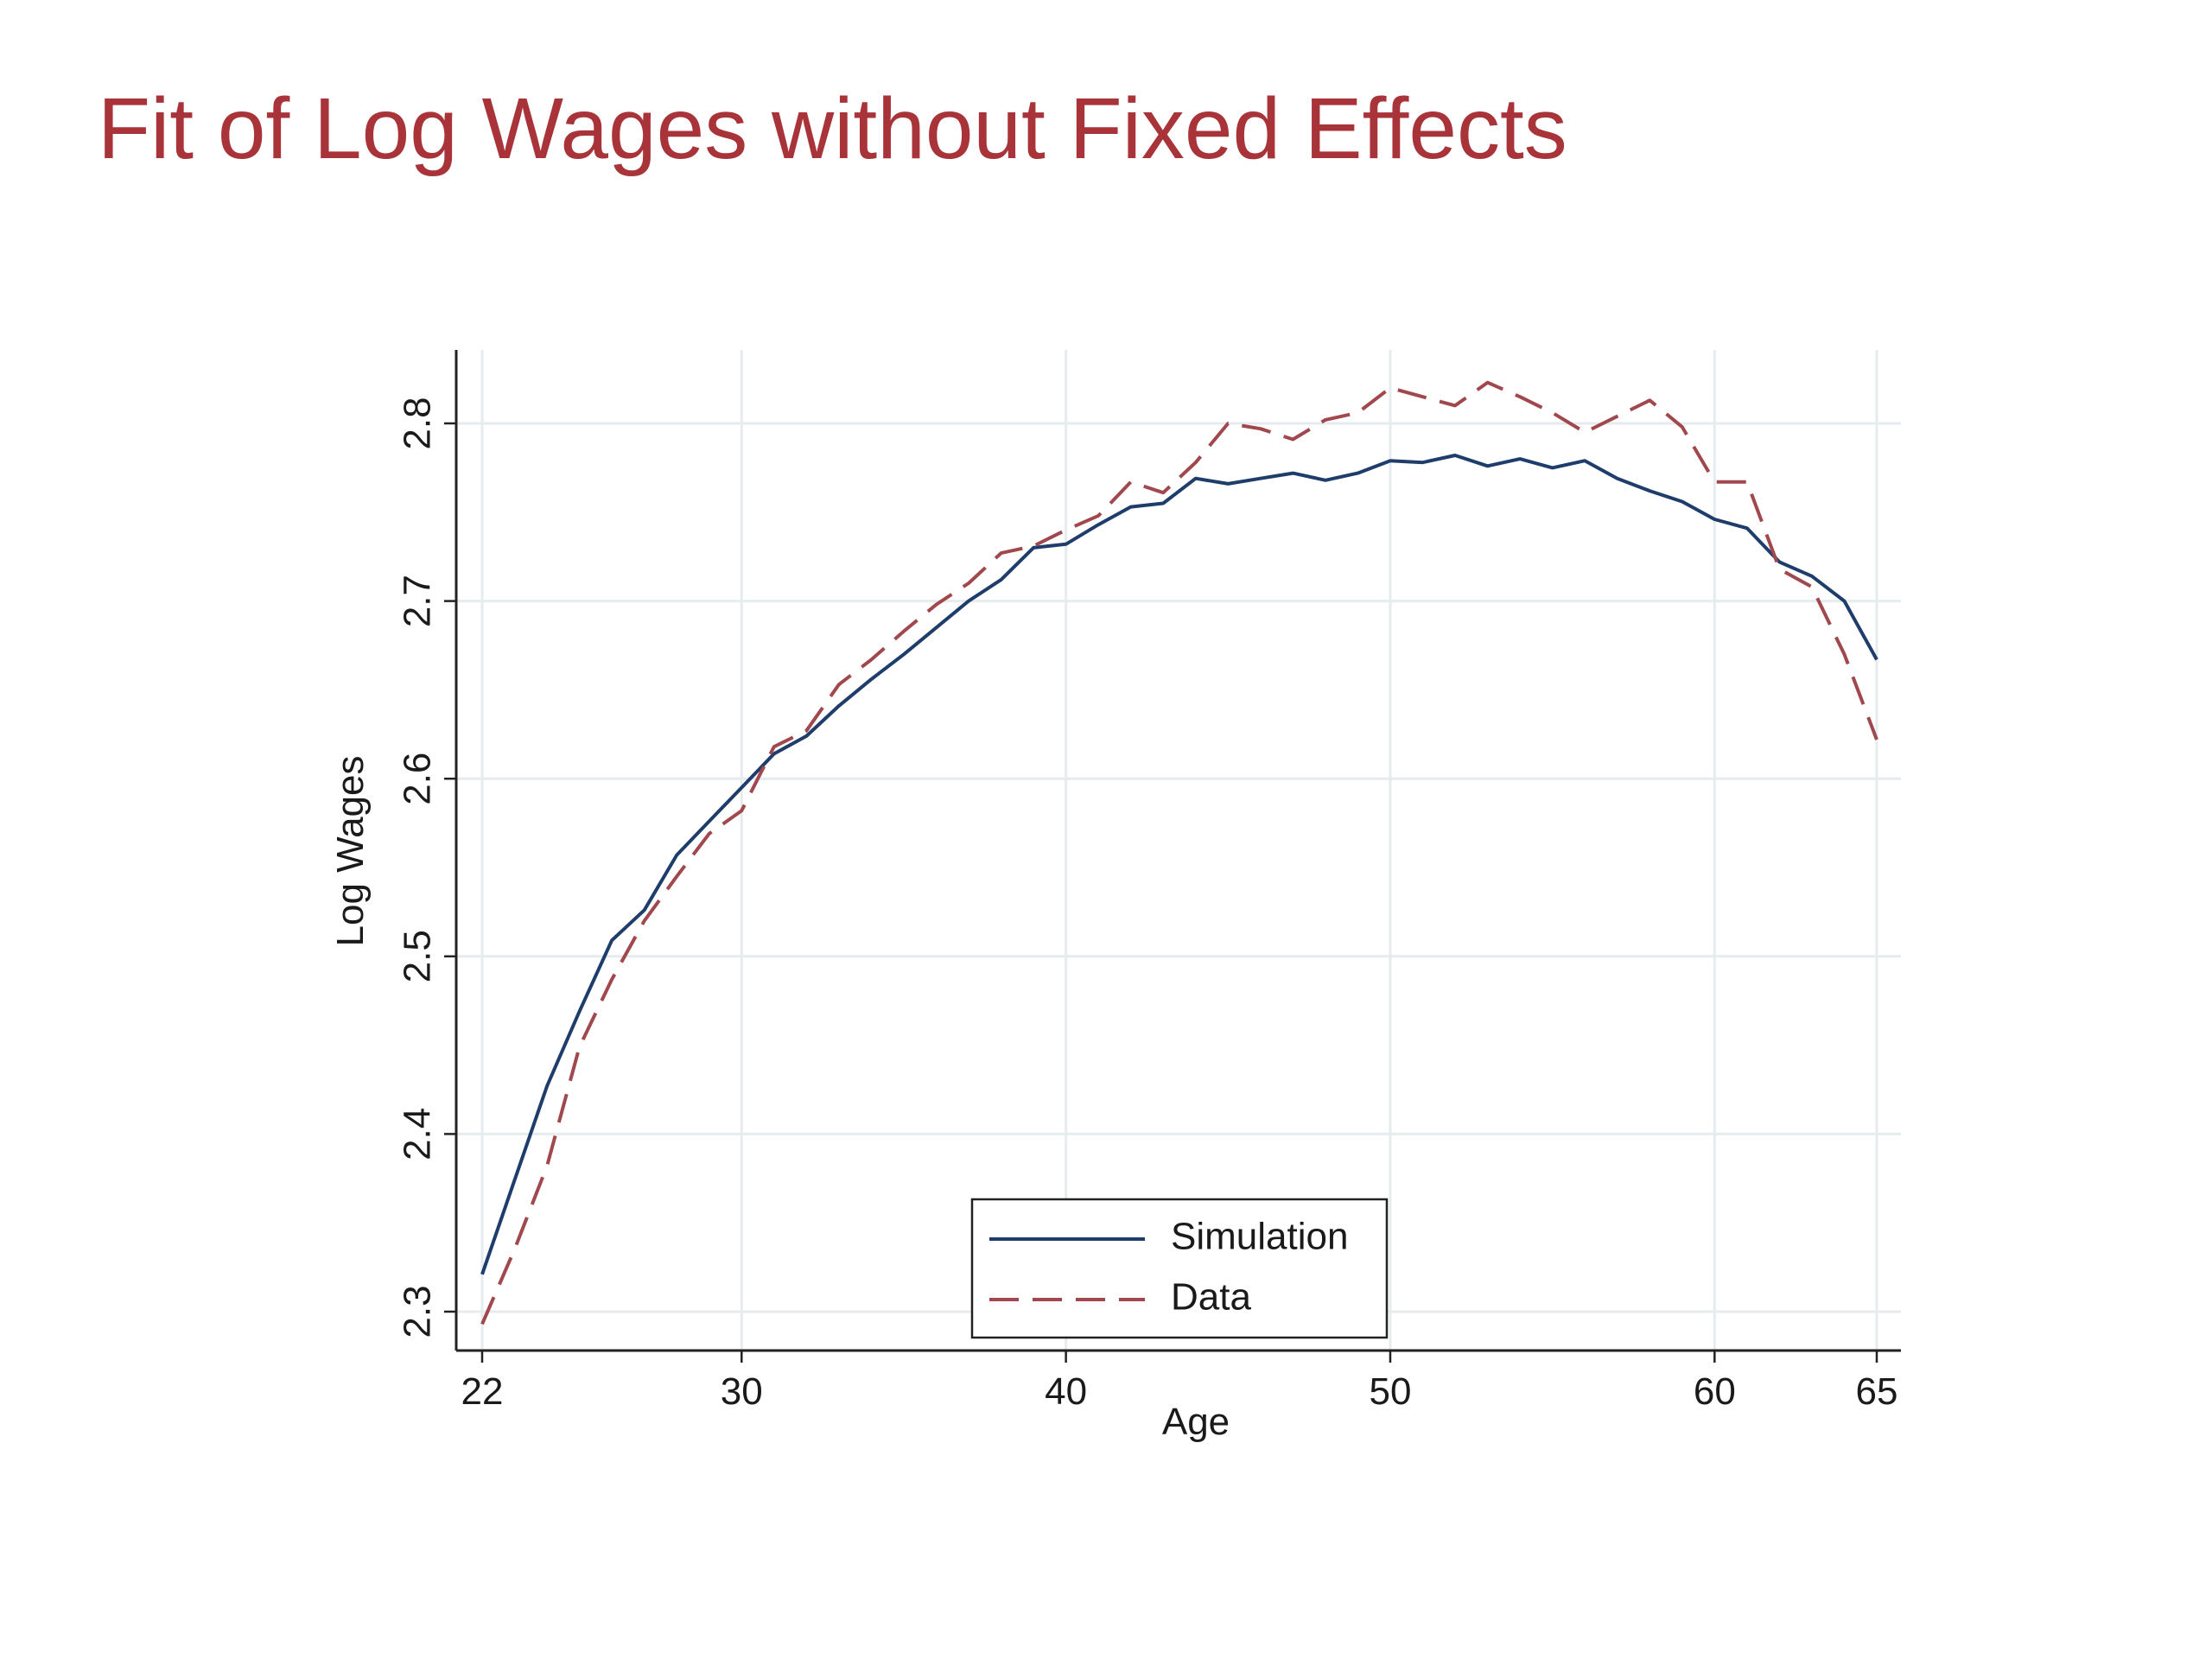 The width and height of the screenshot is (2212, 1659). I want to click on y-tick-label: 2.5, so click(418, 956).